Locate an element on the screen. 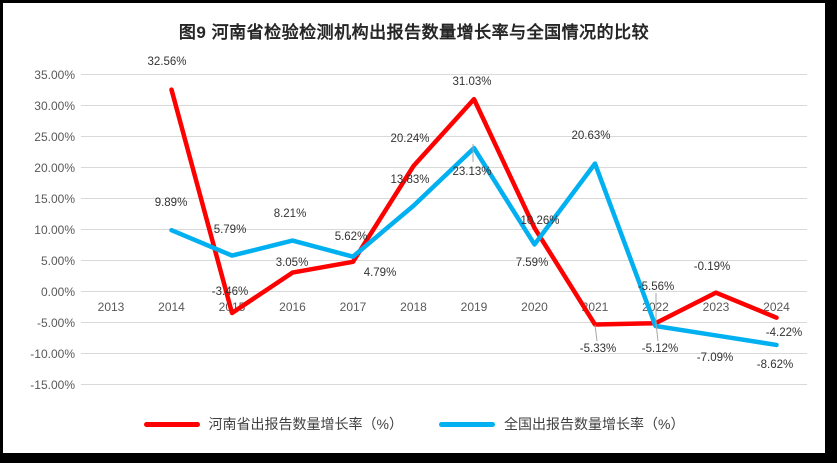 This screenshot has width=837, height=463. data-label-henan: -5.12% is located at coordinates (660, 349).